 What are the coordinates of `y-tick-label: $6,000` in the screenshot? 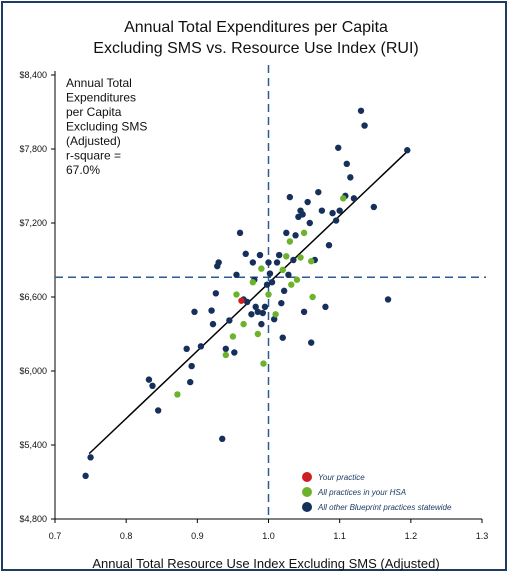 It's located at (33, 371).